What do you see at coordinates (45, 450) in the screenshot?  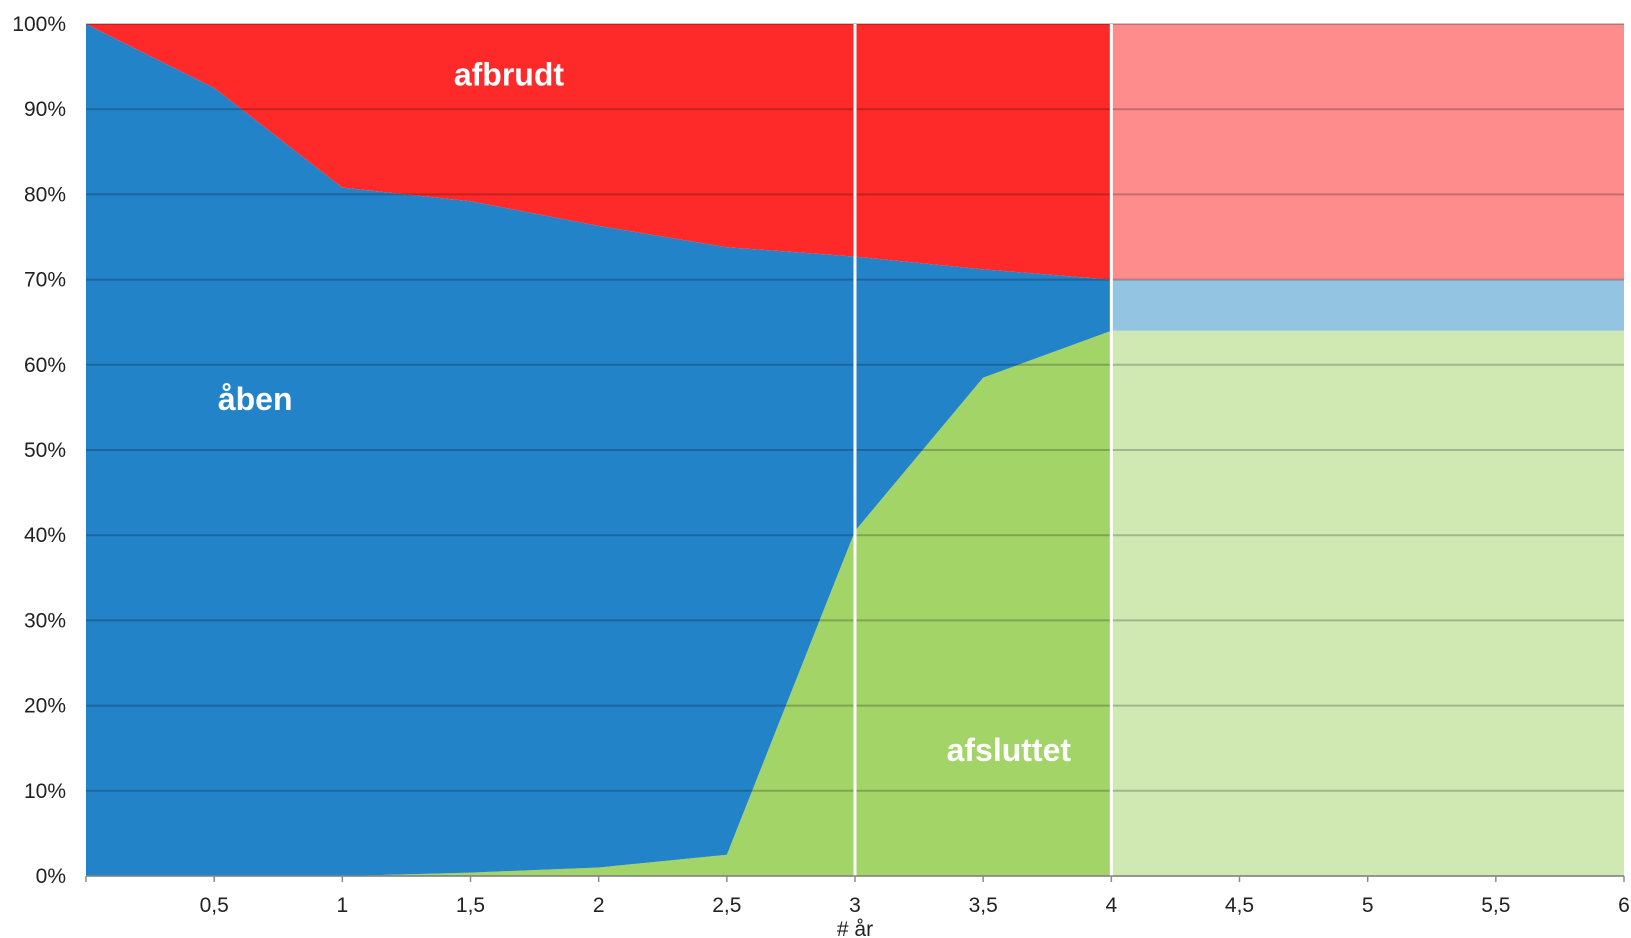 I see `y-tick-label: 50%` at bounding box center [45, 450].